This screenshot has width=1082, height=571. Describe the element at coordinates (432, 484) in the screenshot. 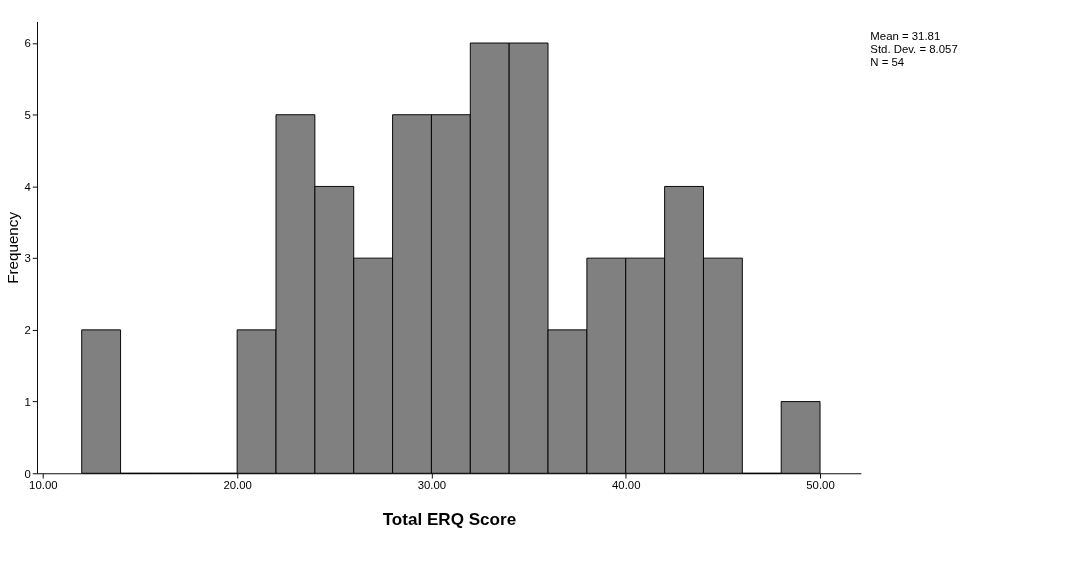

I see `x-tick-label: 30.00` at that location.